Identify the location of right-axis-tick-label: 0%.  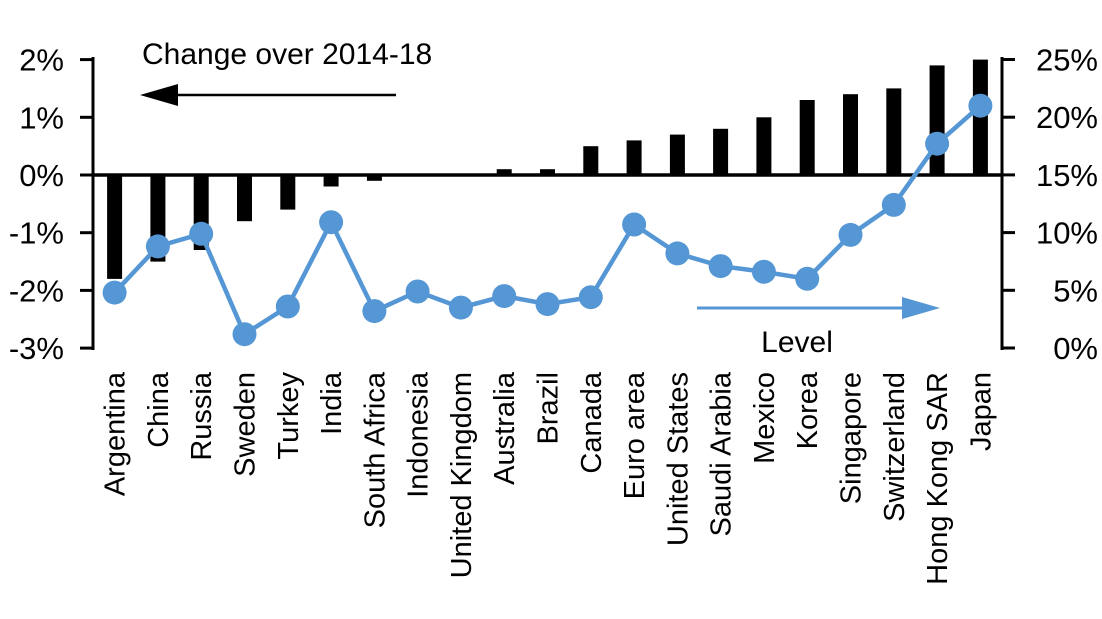
(1075, 348).